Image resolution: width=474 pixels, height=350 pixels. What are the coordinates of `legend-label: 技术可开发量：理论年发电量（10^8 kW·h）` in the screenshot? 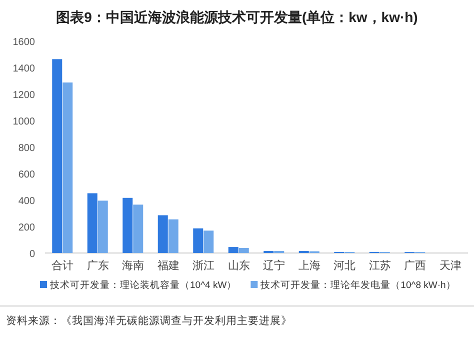 It's located at (358, 285).